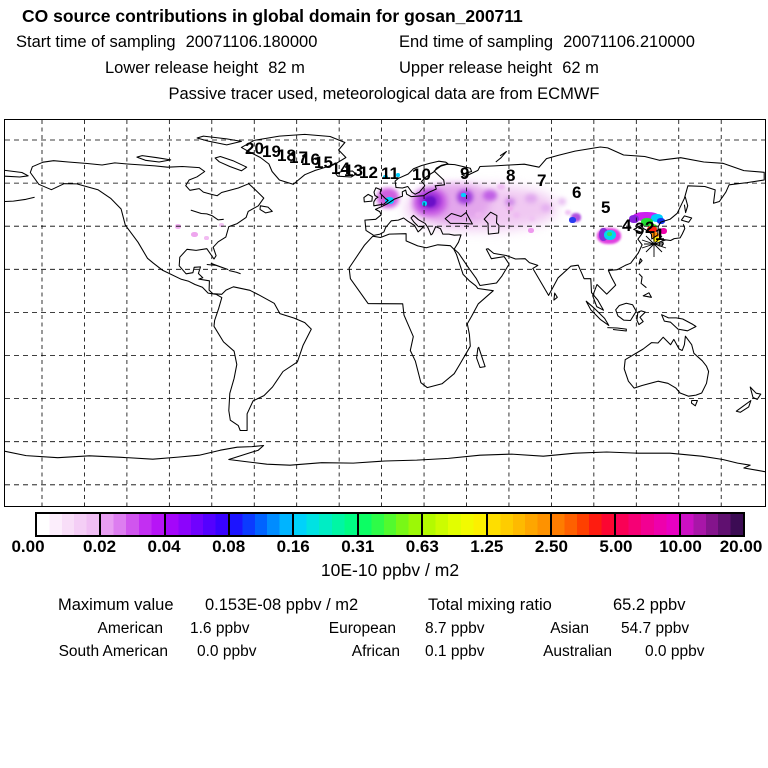  I want to click on region-value-south-american: 0.0 ppbv, so click(227, 651).